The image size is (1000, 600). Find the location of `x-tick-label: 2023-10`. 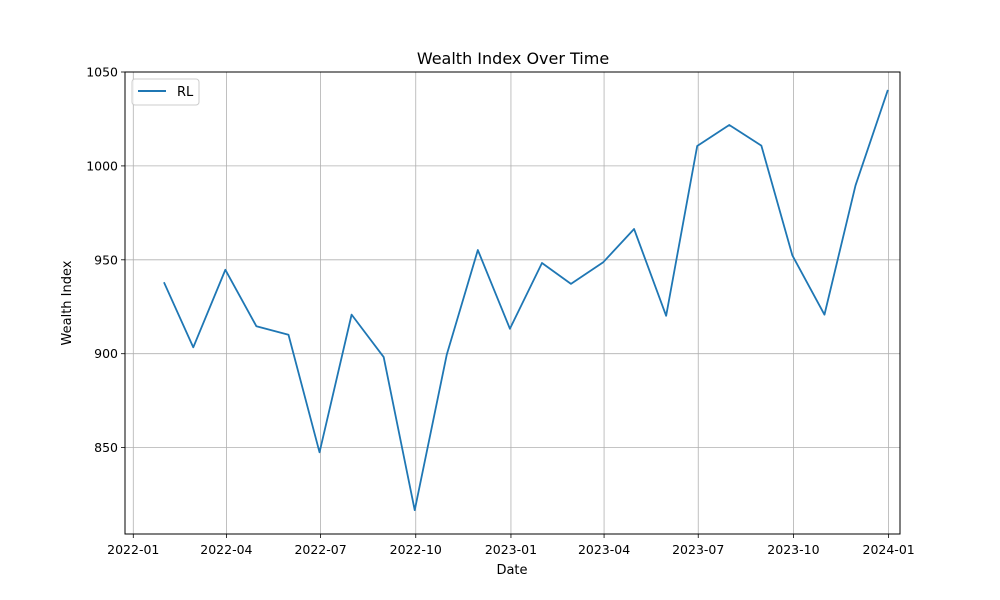

x-tick-label: 2023-10 is located at coordinates (793, 549).